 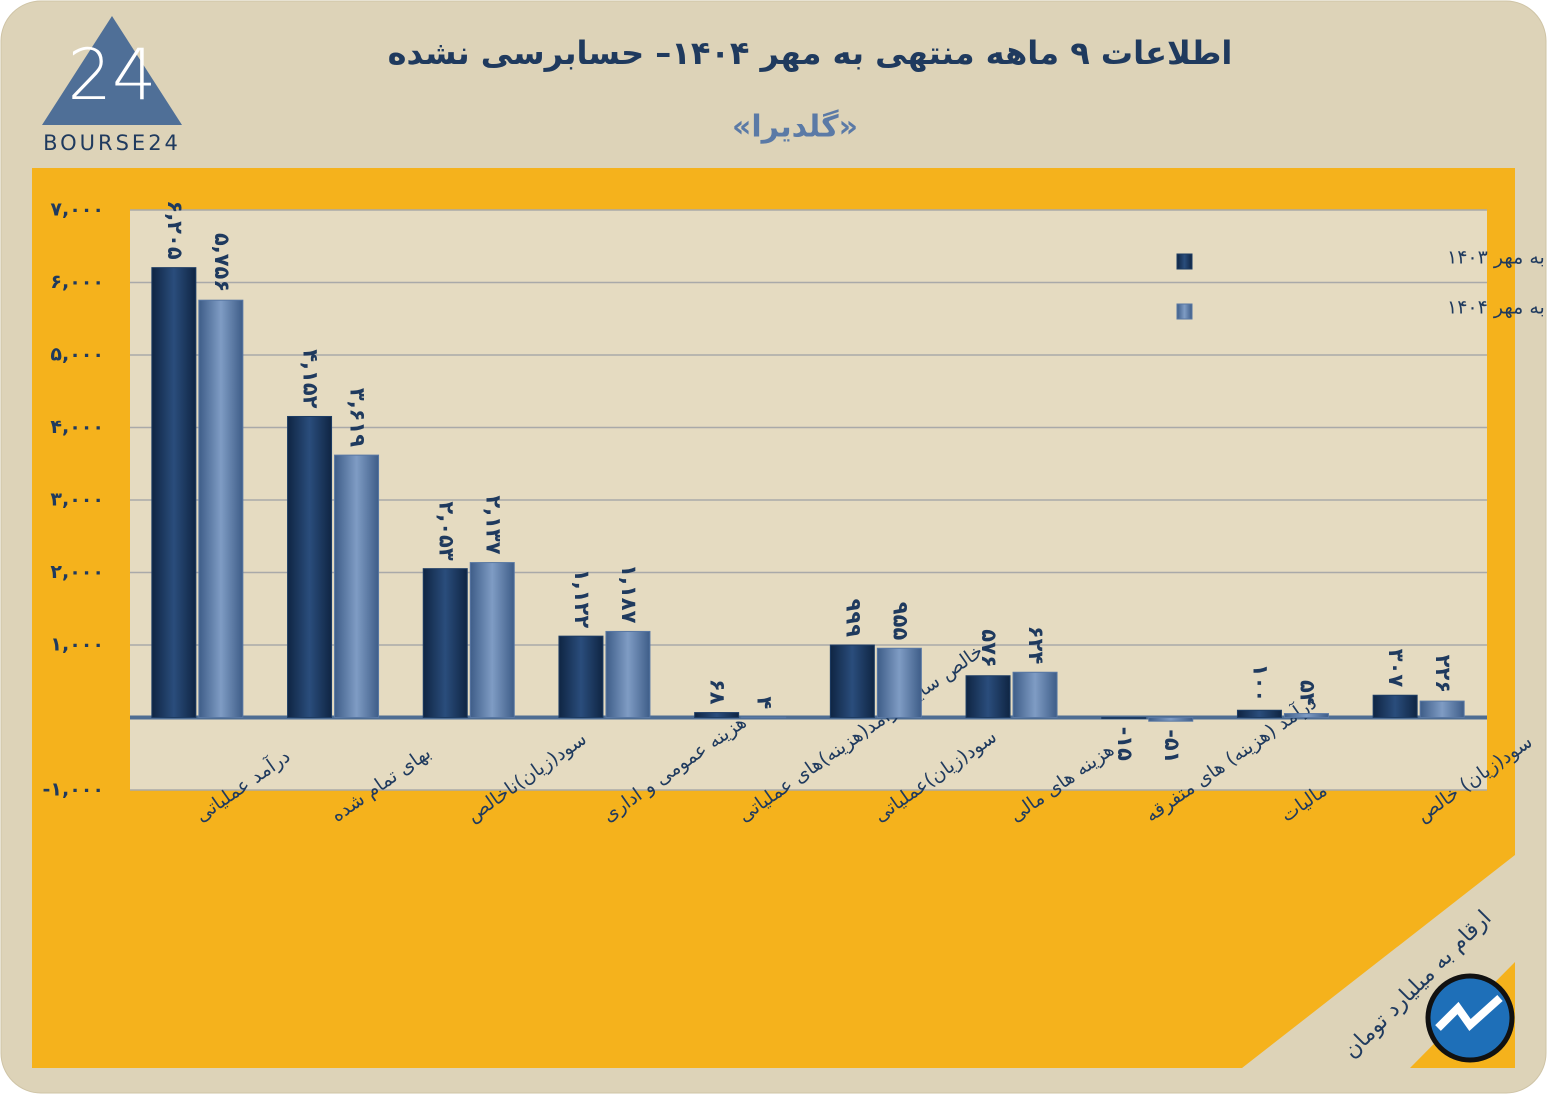 What do you see at coordinates (582, 598) in the screenshot?
I see `value-label: ۱,۱۲۲` at bounding box center [582, 598].